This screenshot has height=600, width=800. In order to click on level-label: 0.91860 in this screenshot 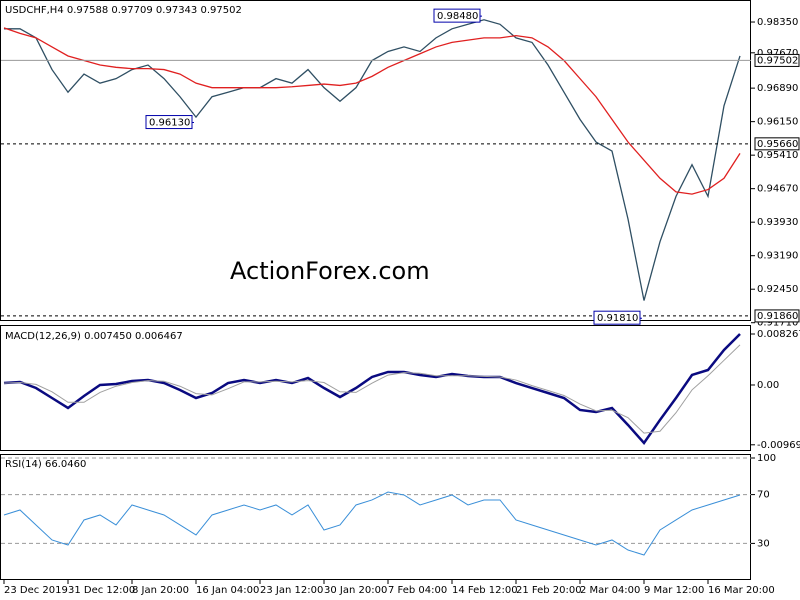, I will do `click(777, 316)`.